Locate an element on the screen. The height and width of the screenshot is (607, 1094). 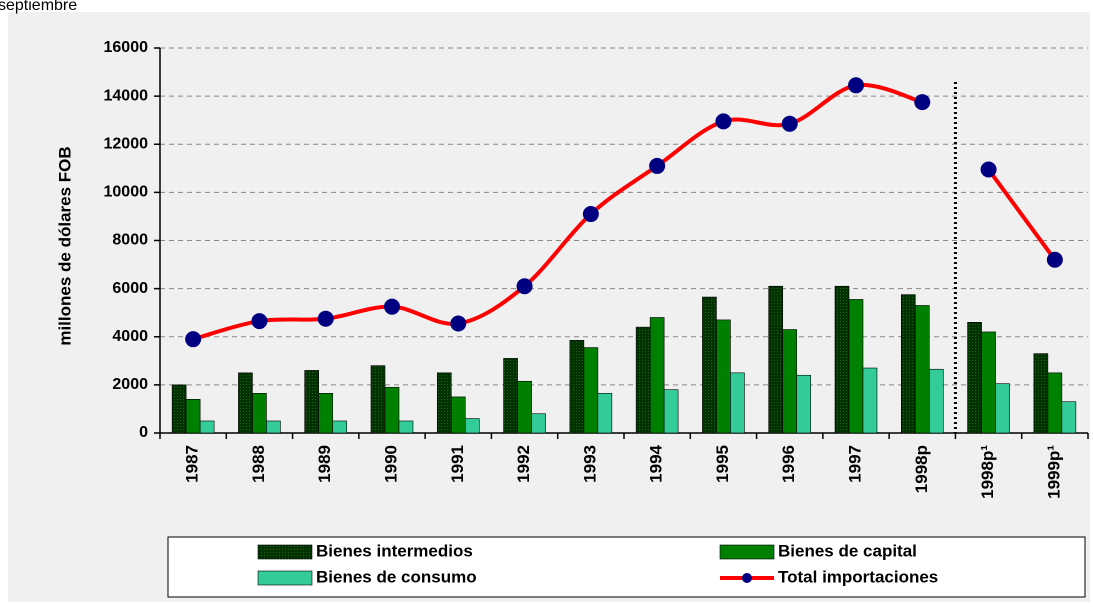
legend-box is located at coordinates (626, 567).